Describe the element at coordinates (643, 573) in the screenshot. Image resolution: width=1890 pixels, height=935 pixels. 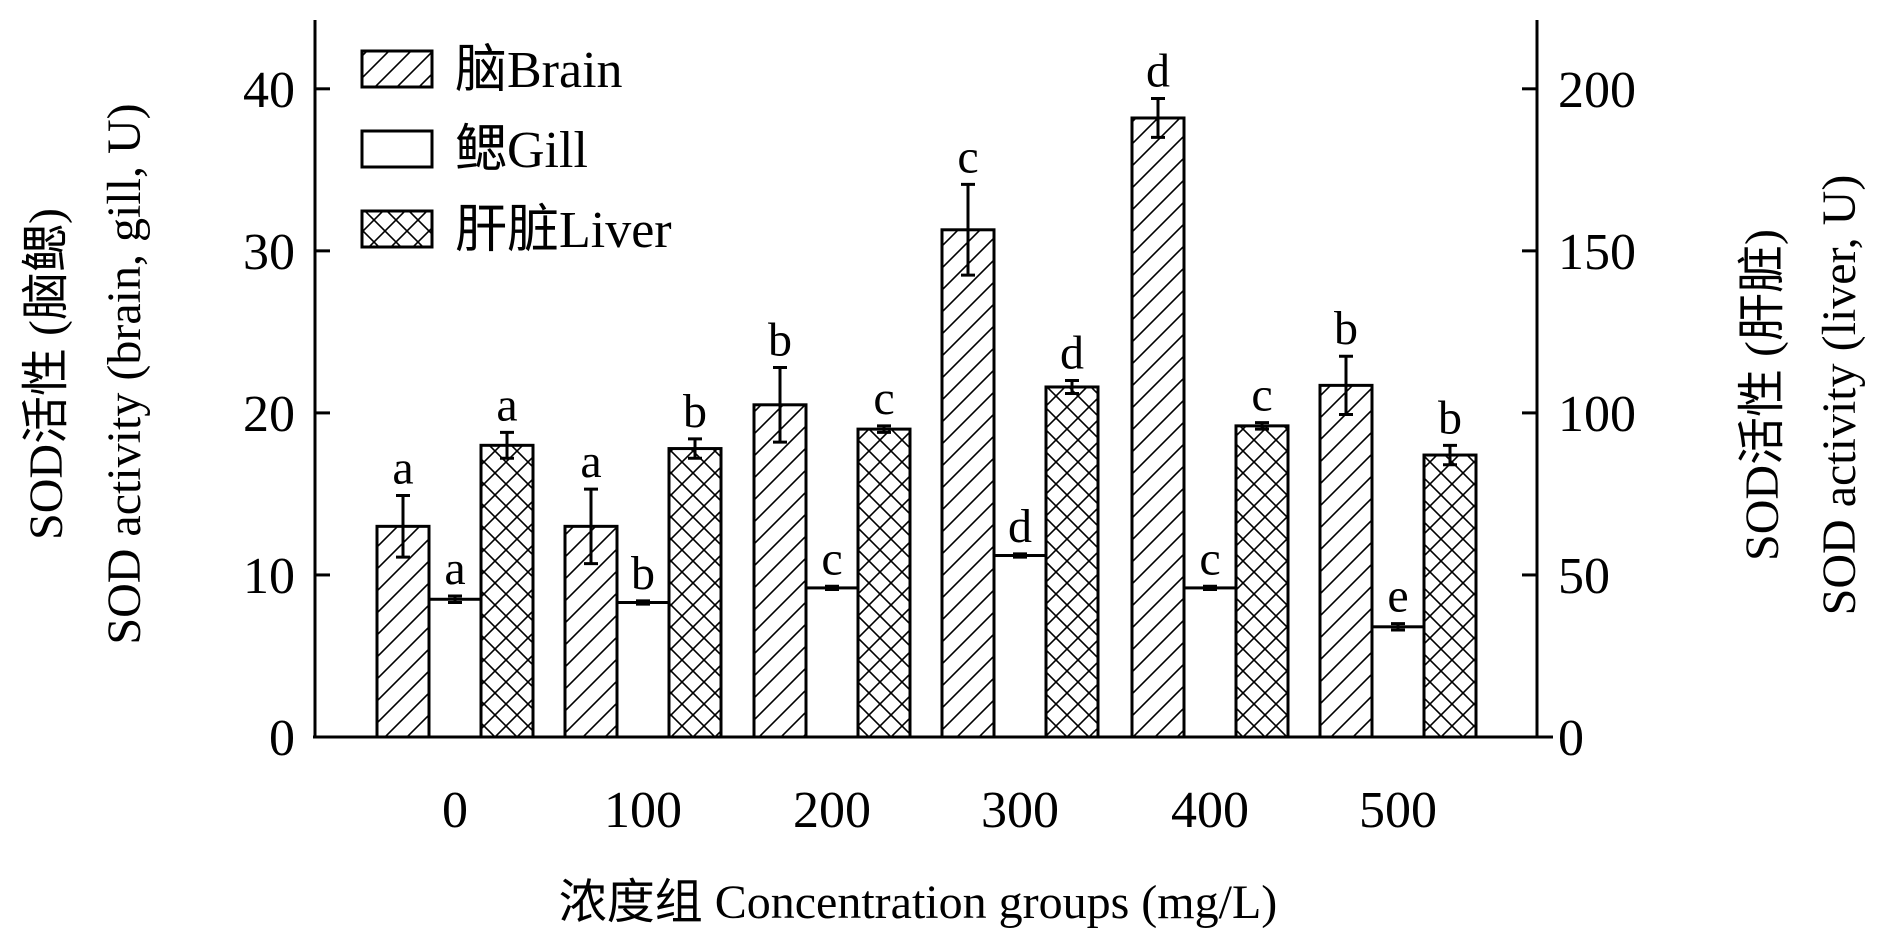
I see `significance-letter-gill: b` at that location.